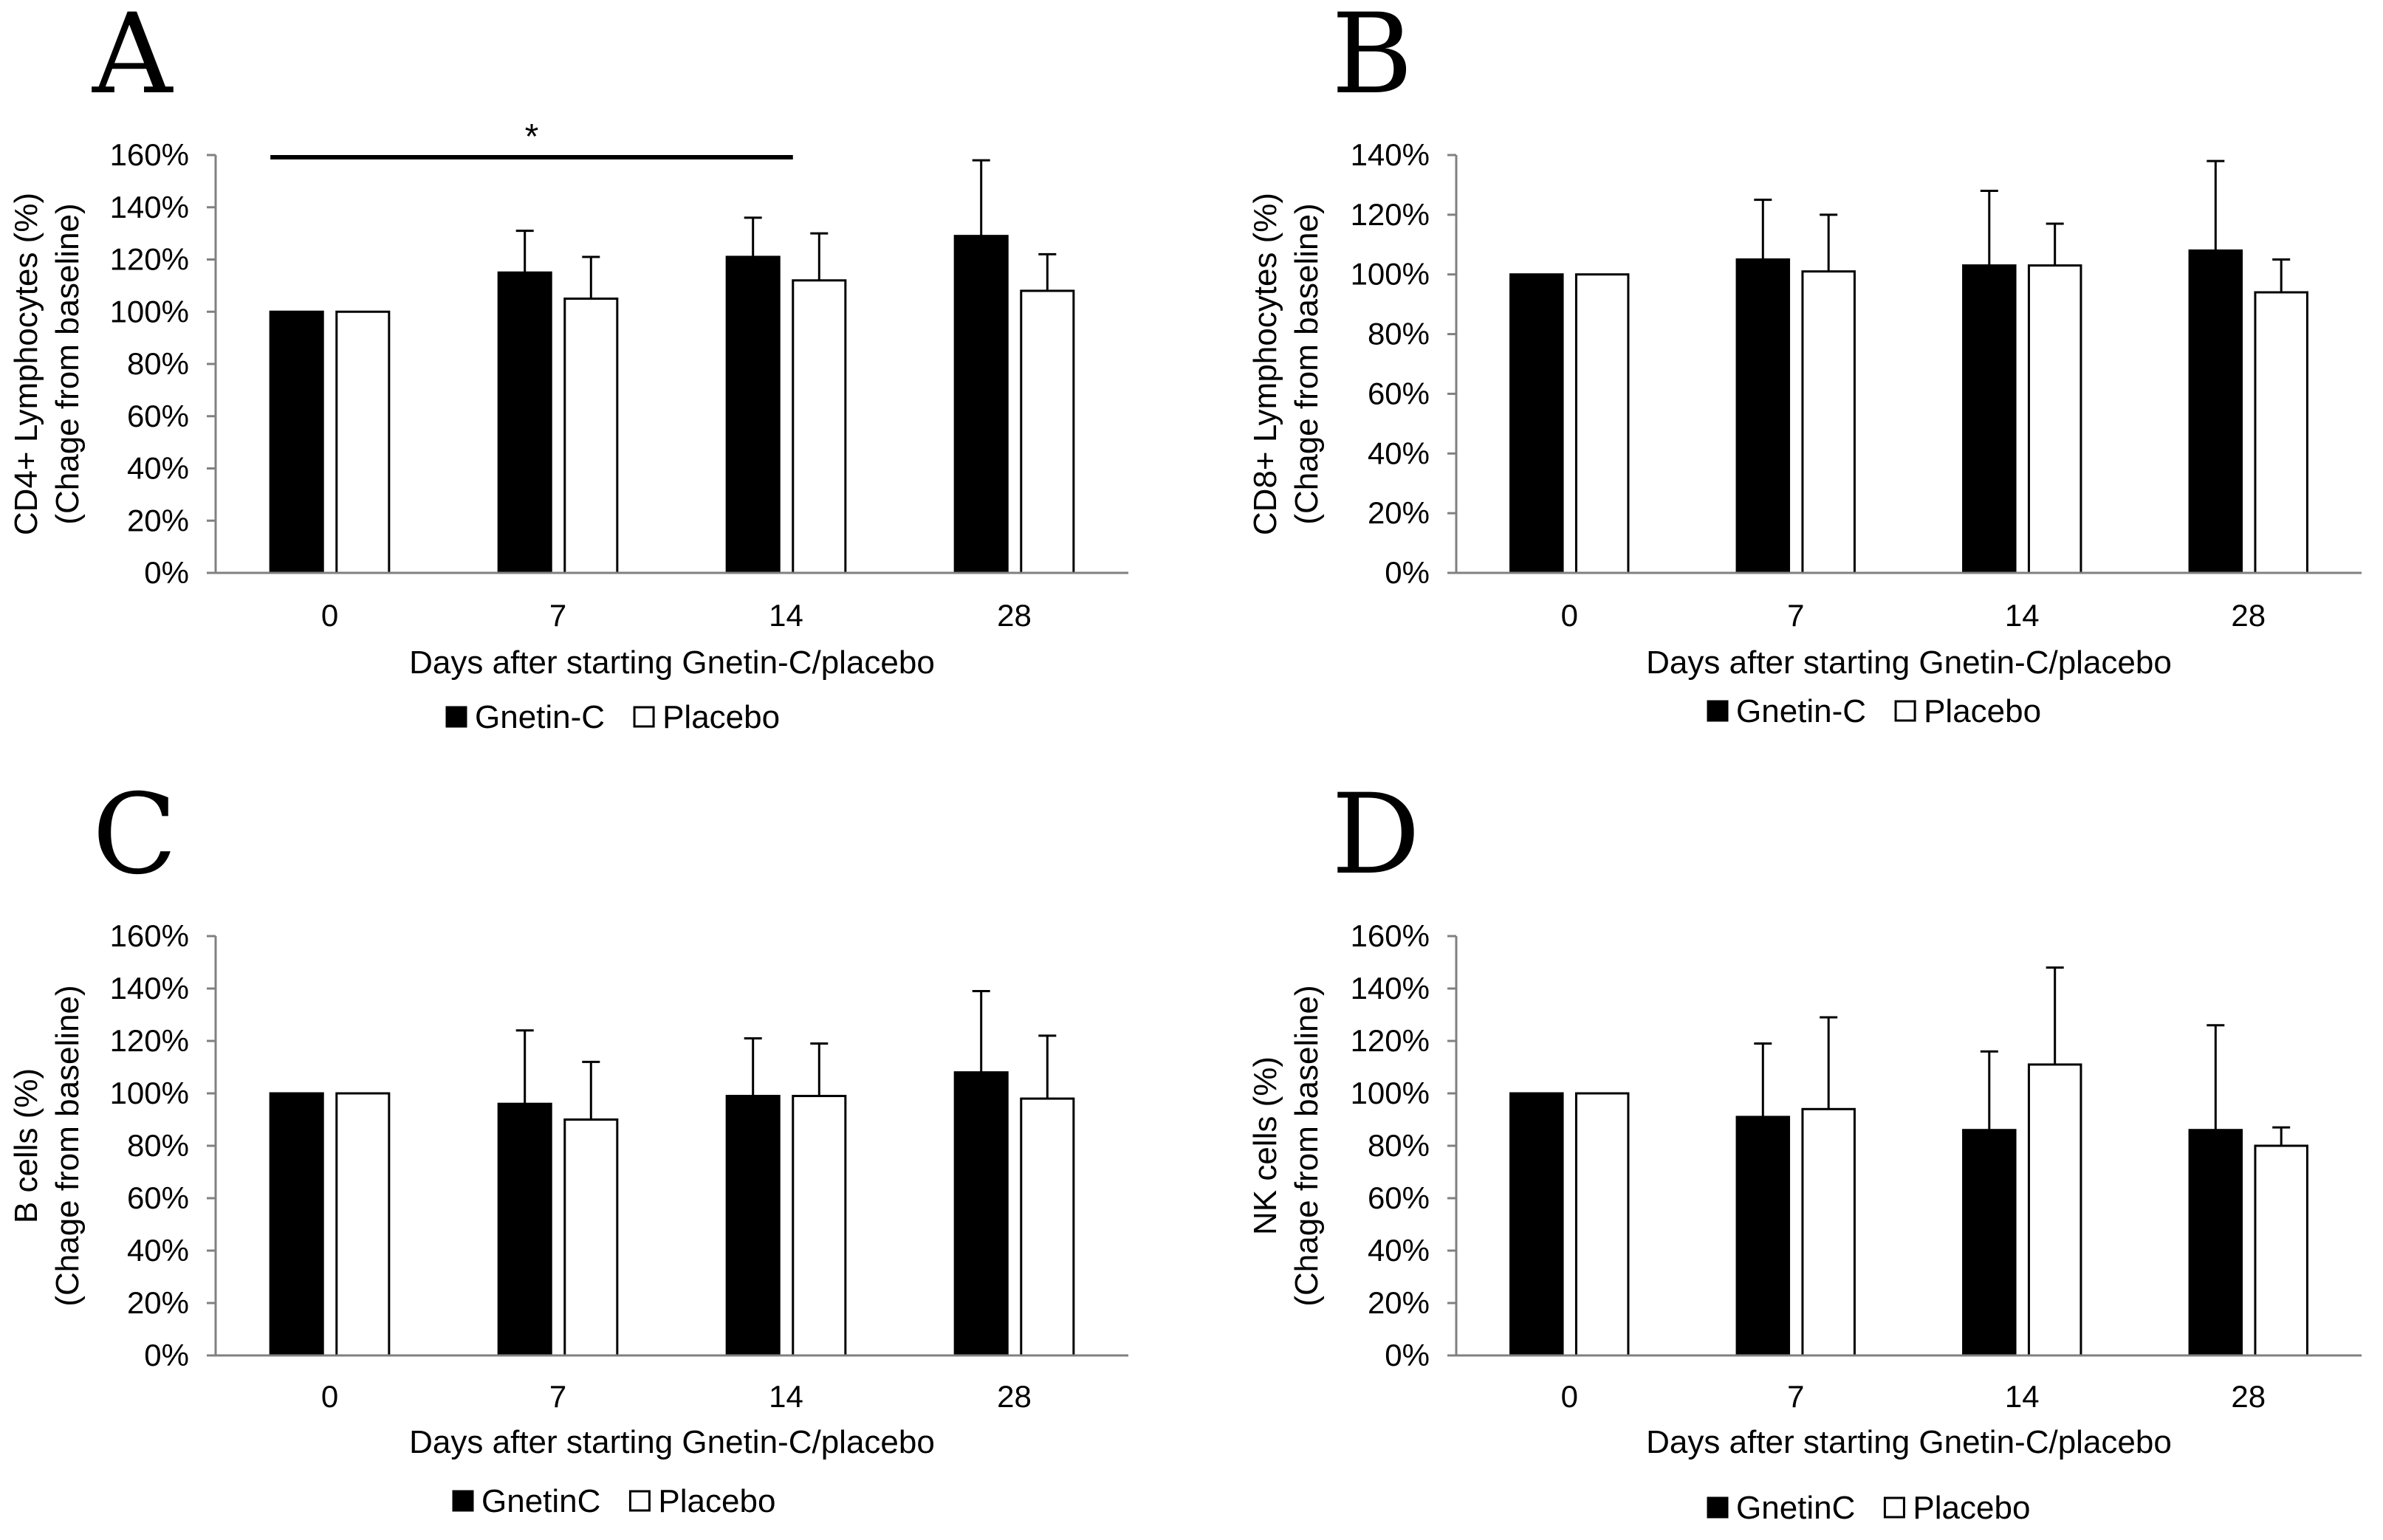 This screenshot has height=1540, width=2383. What do you see at coordinates (1375, 835) in the screenshot?
I see `panel-letter: D` at bounding box center [1375, 835].